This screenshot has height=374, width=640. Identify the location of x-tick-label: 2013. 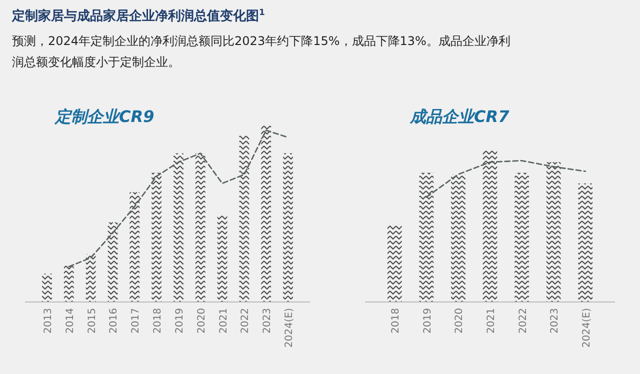
(48, 321).